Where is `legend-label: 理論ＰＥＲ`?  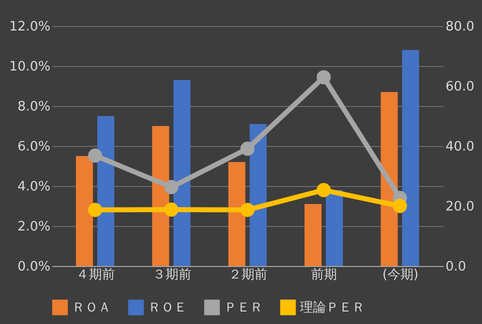
legend-label: 理論ＰＥＲ is located at coordinates (332, 308).